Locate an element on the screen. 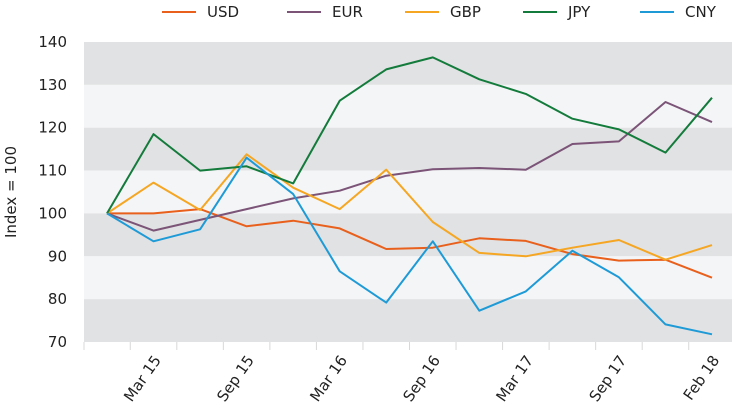 The image size is (735, 413). y-tick-label: 110 is located at coordinates (52, 171).